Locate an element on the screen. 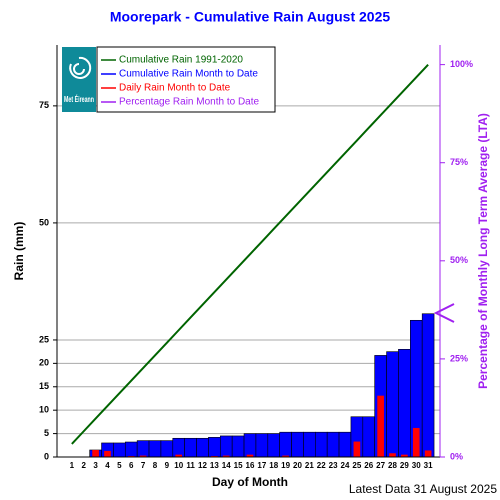 Image resolution: width=500 pixels, height=500 pixels. legend is located at coordinates (186, 79).